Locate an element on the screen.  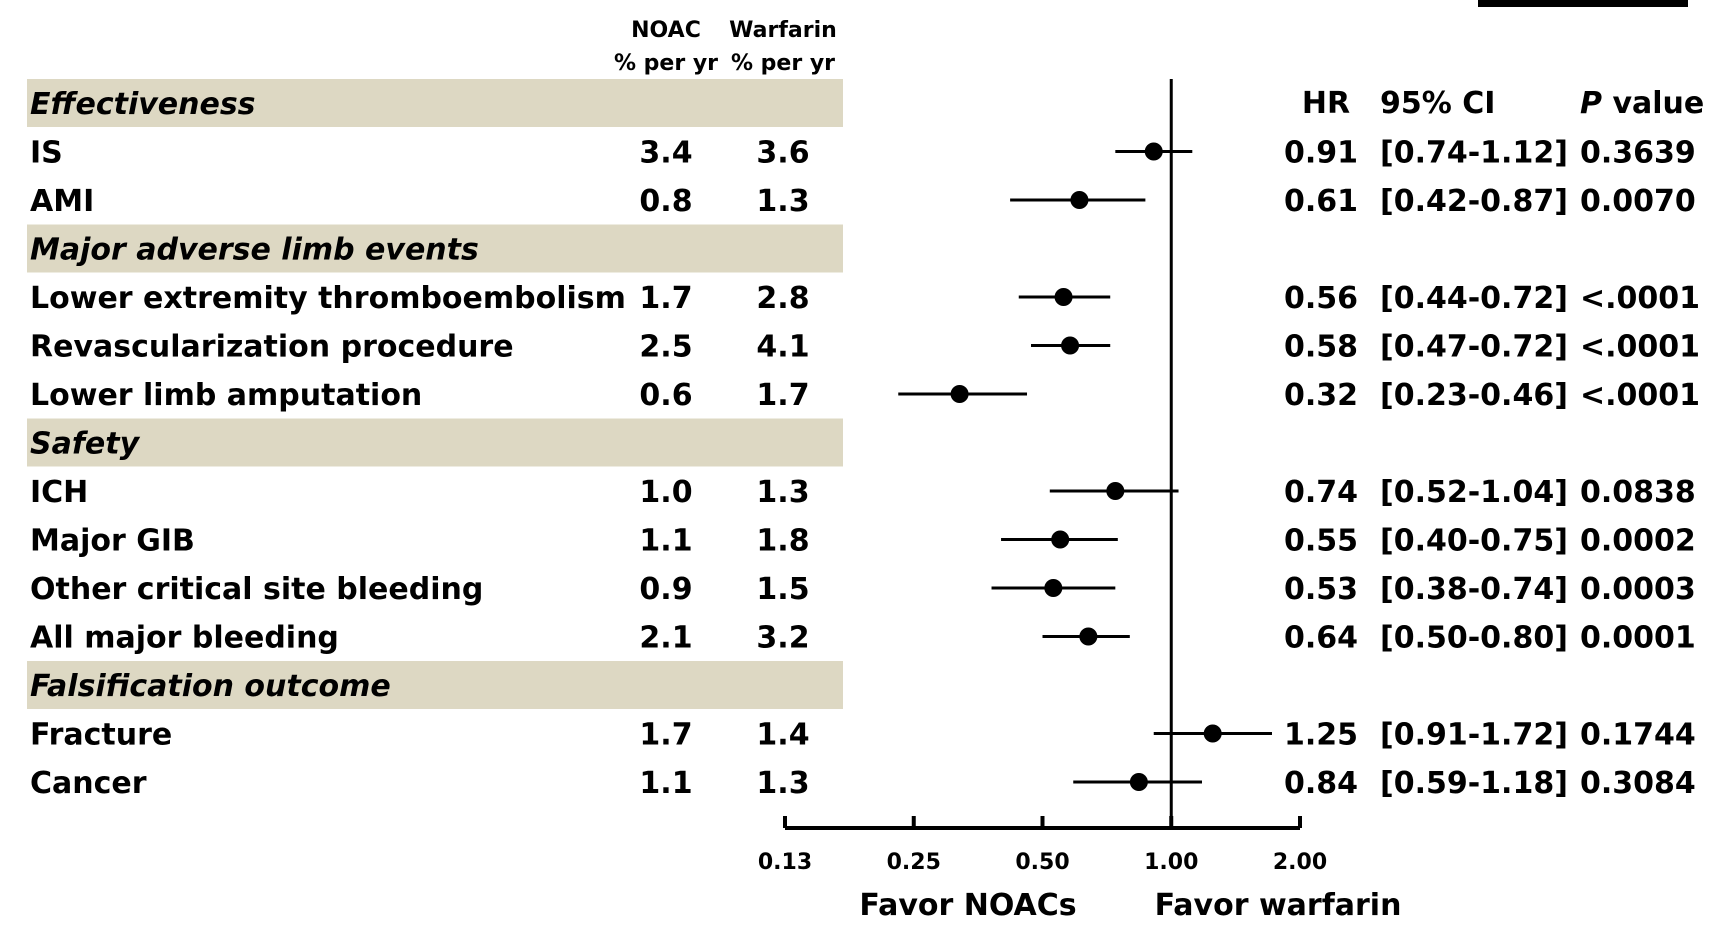
x-tick-label: 0.13 is located at coordinates (785, 862).